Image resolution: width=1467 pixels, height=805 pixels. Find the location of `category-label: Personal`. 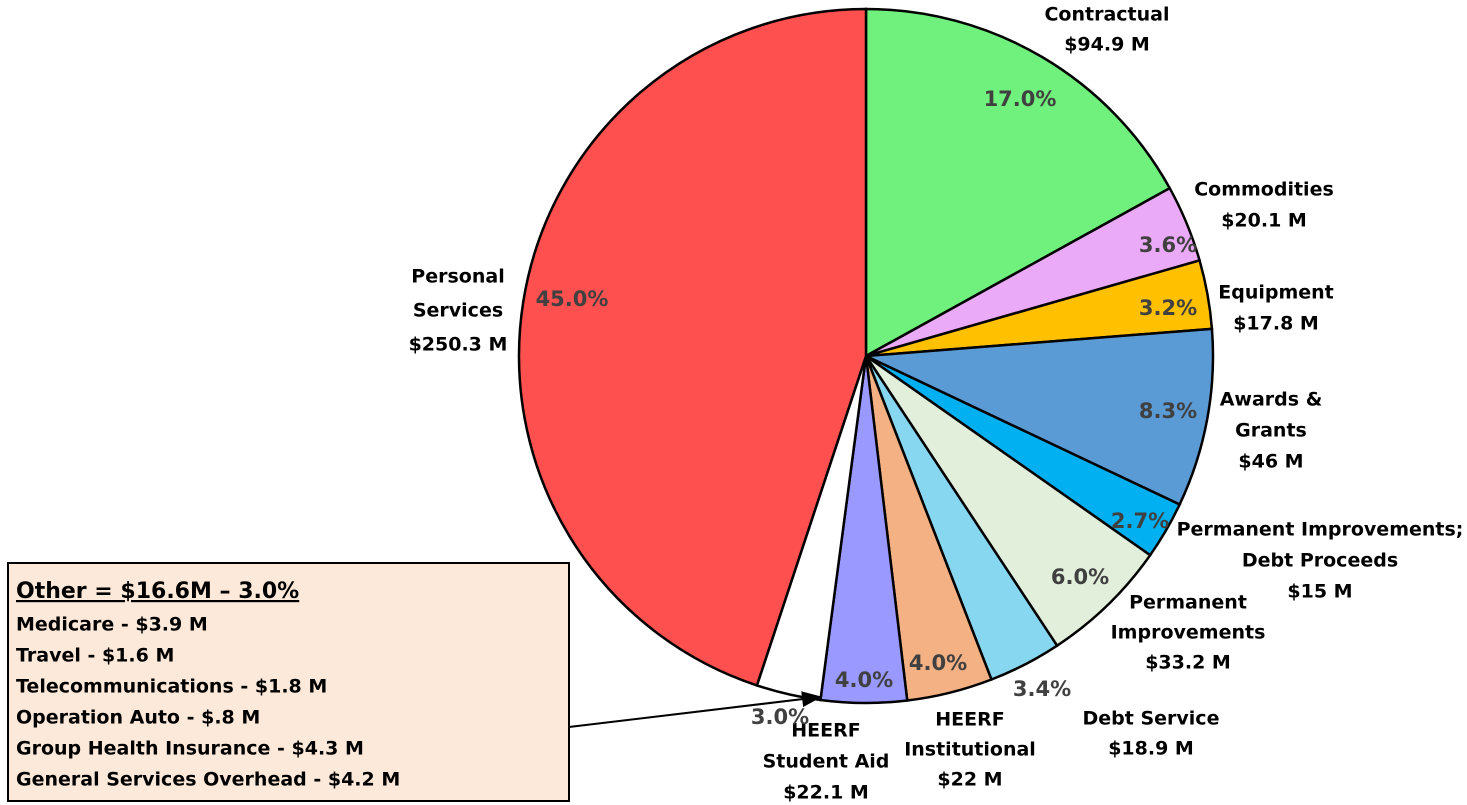

category-label: Personal is located at coordinates (457, 277).